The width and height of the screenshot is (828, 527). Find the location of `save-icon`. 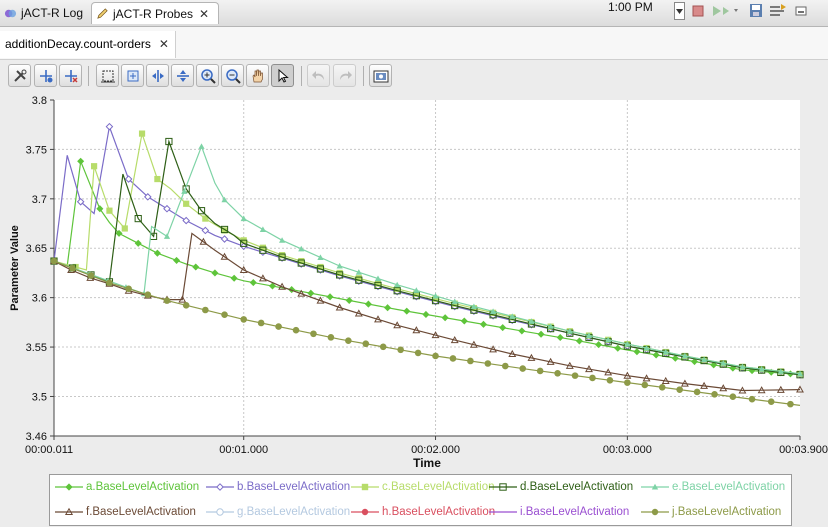

save-icon is located at coordinates (756, 11).